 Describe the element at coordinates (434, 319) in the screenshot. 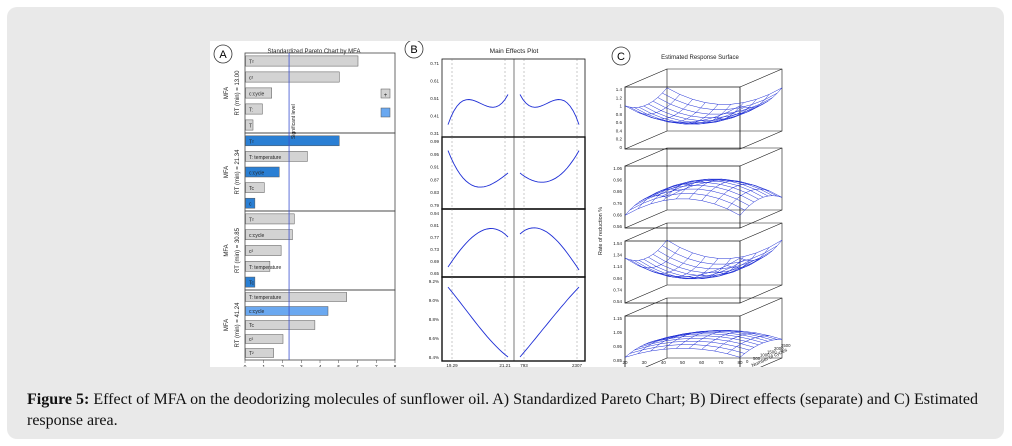

I see `effects-y-tick-label: 8.8%` at that location.